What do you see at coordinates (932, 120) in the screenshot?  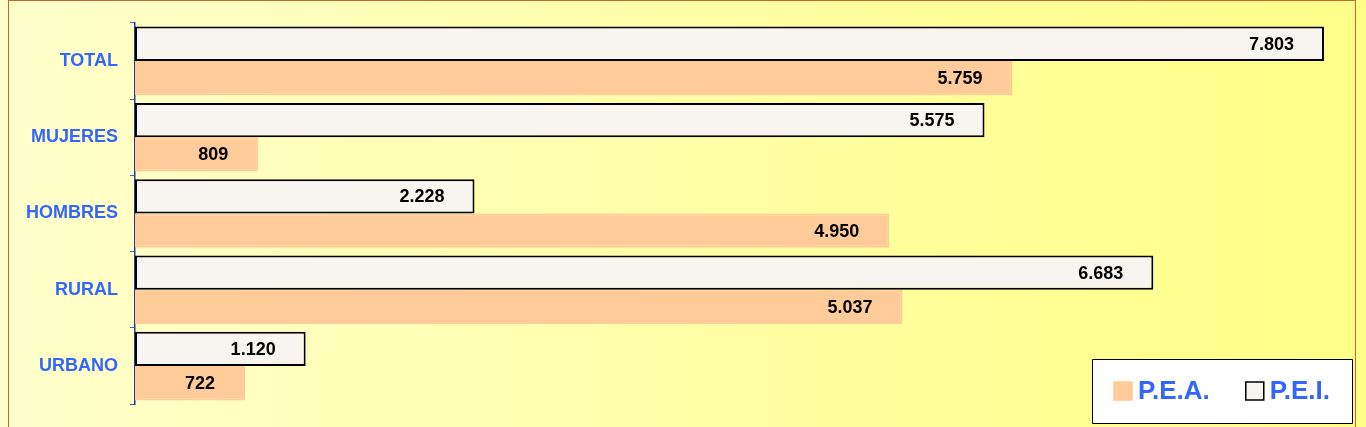 I see `data-label: 5.575` at bounding box center [932, 120].